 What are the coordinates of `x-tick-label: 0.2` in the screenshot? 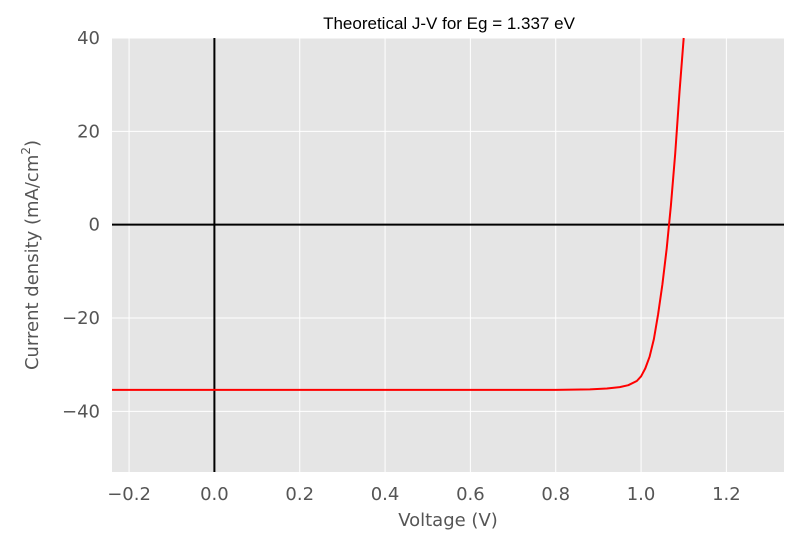 It's located at (299, 494).